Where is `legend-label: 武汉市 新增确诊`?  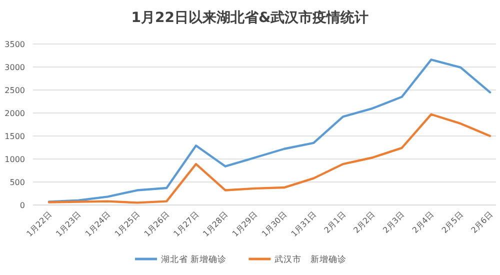 legend-label: 武汉市 新增确诊 is located at coordinates (310, 259).